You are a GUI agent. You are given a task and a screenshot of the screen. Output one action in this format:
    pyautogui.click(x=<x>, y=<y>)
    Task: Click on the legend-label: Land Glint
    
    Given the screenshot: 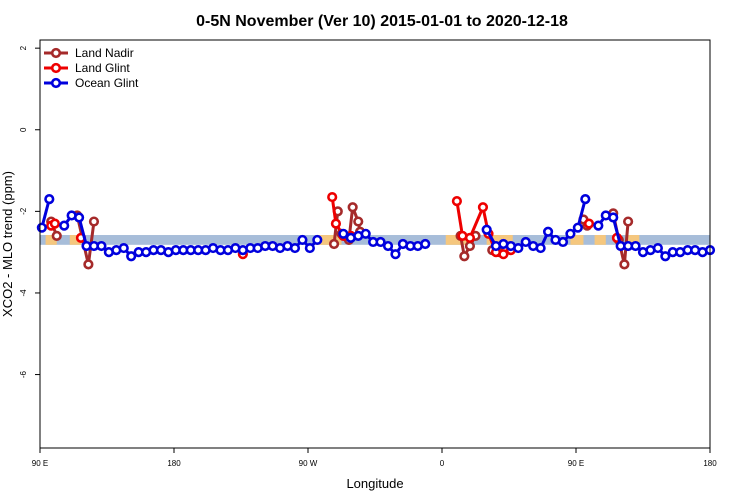 What is the action you would take?
    pyautogui.click(x=102, y=68)
    